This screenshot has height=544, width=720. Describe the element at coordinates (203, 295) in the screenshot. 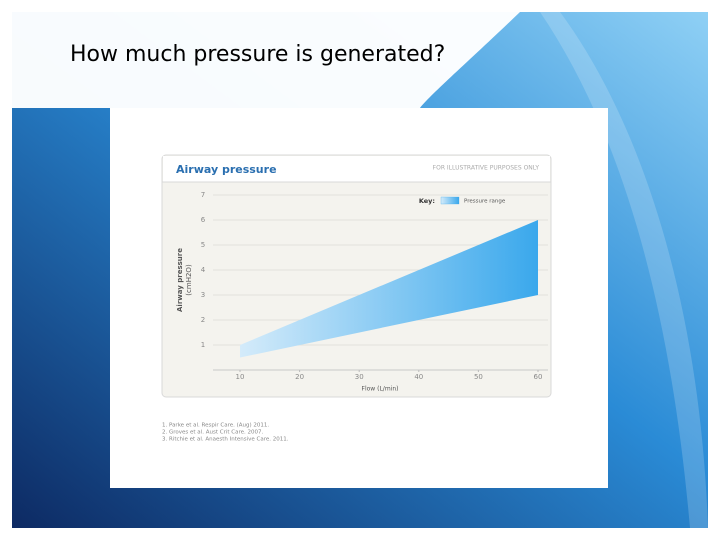

I see `y-tick-label: 3` at that location.